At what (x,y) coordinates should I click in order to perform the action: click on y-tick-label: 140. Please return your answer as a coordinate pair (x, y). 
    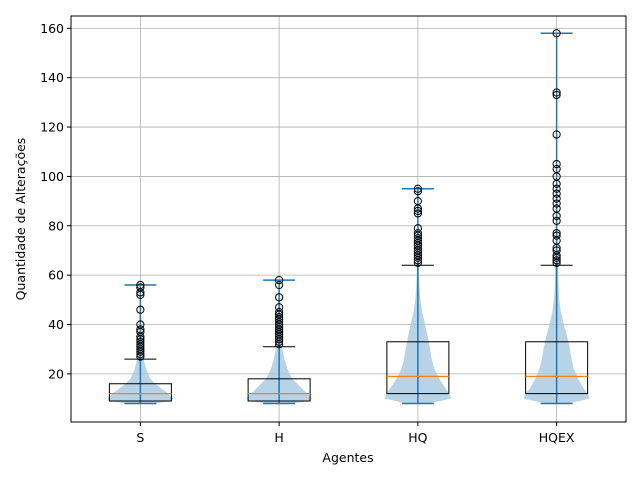
    Looking at the image, I should click on (52, 77).